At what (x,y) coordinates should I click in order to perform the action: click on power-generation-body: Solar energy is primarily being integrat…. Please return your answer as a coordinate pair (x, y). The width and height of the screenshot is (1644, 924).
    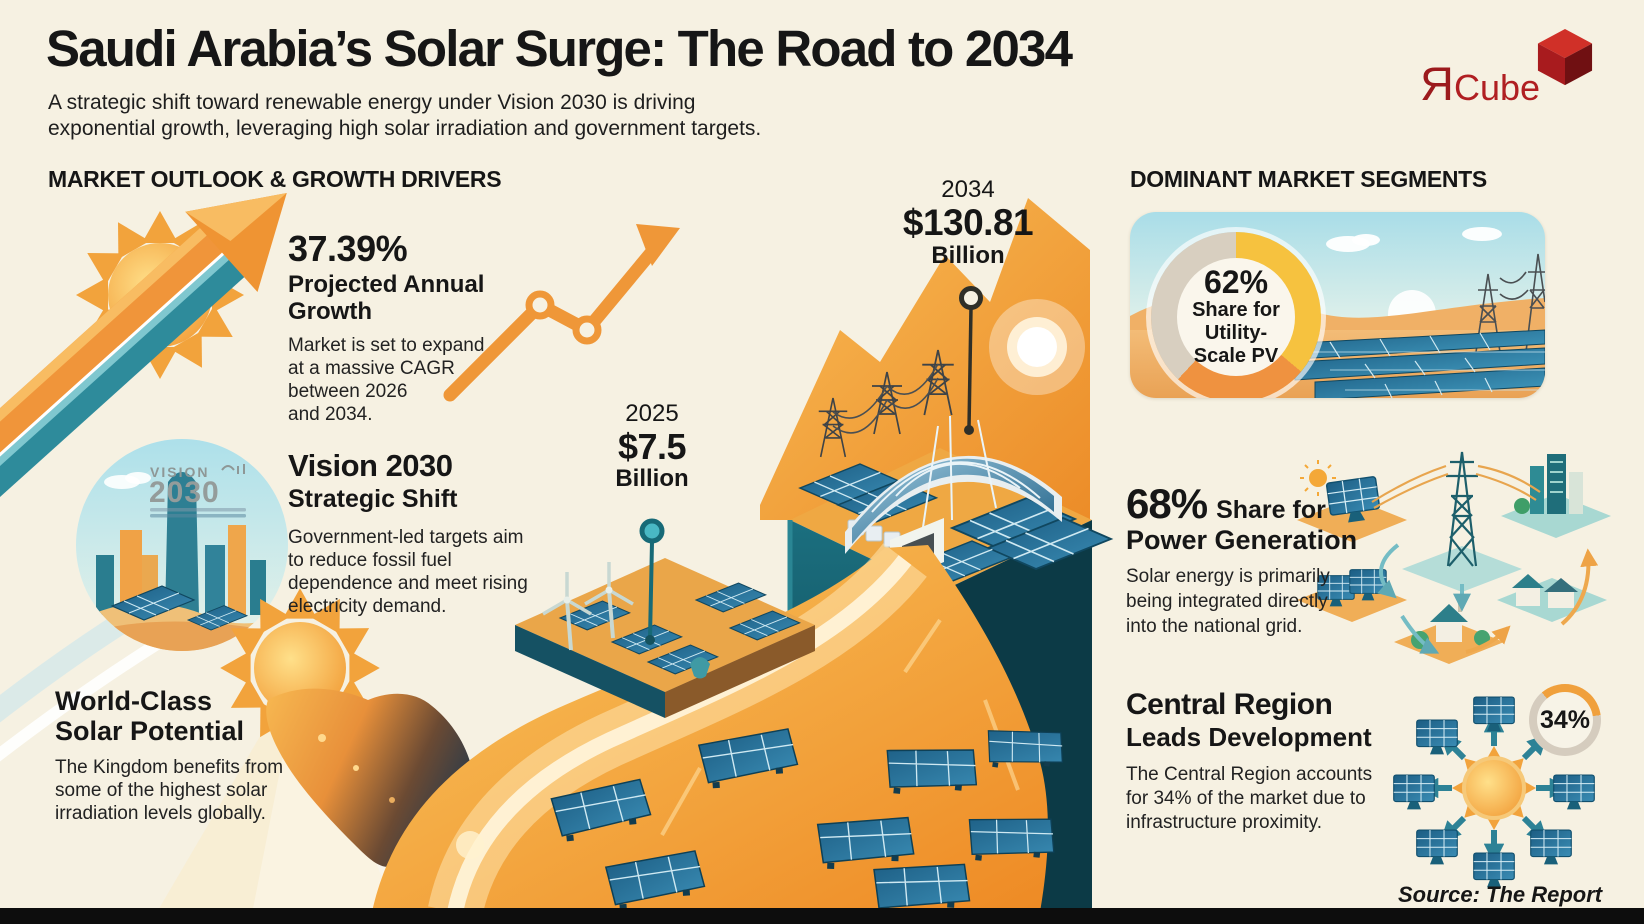
    Looking at the image, I should click on (1228, 601).